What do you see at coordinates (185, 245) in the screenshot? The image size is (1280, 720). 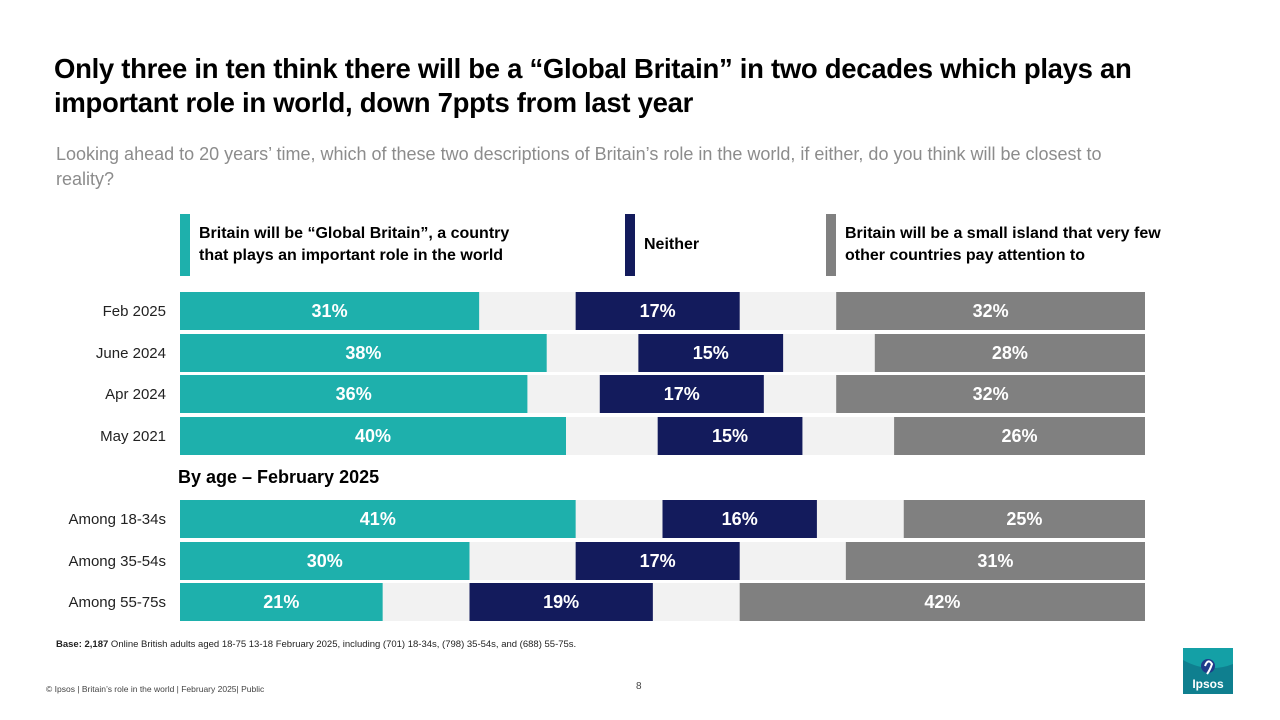 I see `legend-swatch-global` at bounding box center [185, 245].